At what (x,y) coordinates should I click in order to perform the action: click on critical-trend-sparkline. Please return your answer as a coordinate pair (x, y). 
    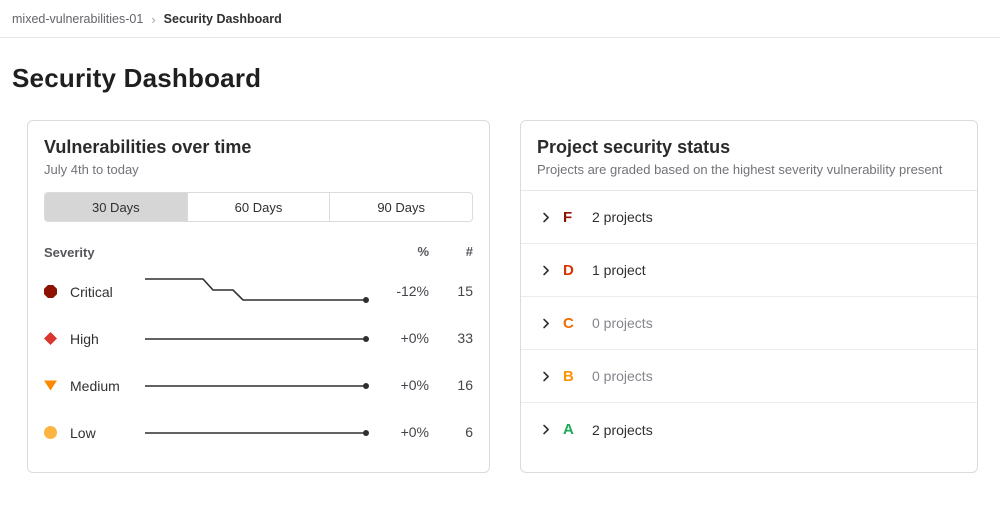
    Looking at the image, I should click on (257, 290).